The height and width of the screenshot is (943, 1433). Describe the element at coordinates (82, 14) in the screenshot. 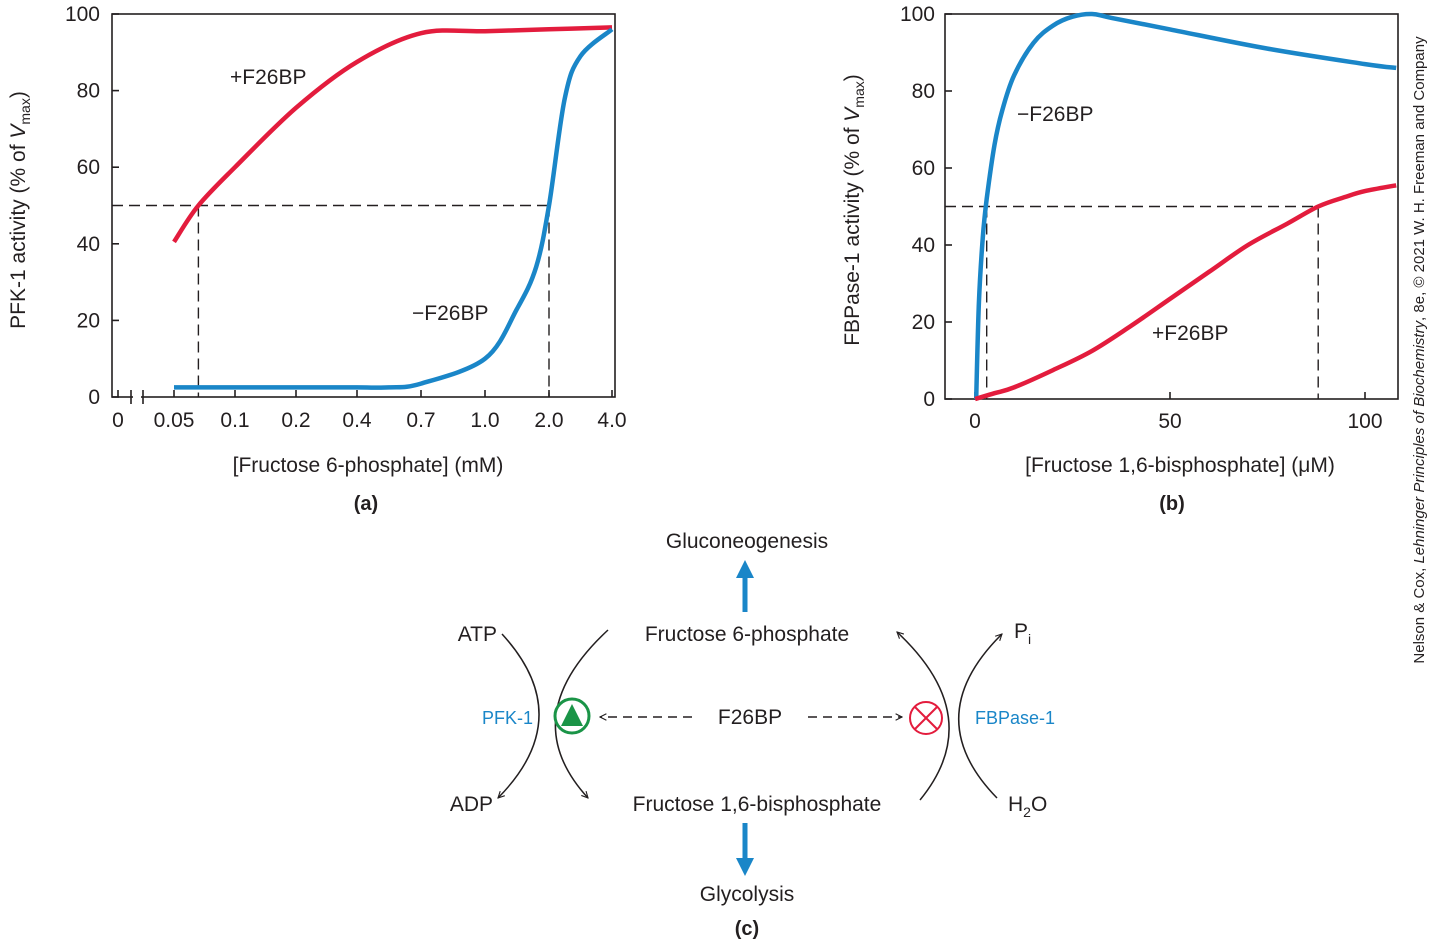

I see `chart-a-y-tick-label: 100` at that location.